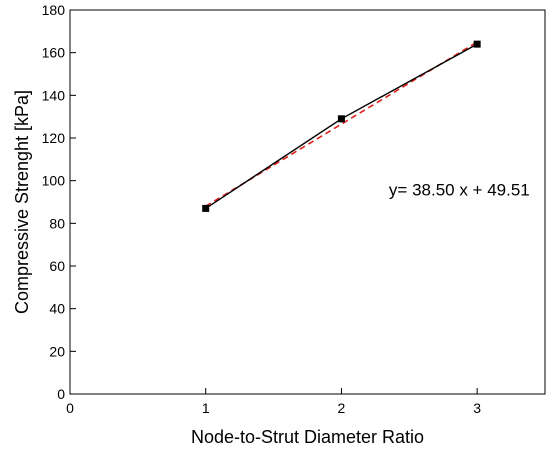 The image size is (550, 451). I want to click on y-tick-label: 160, so click(54, 53).